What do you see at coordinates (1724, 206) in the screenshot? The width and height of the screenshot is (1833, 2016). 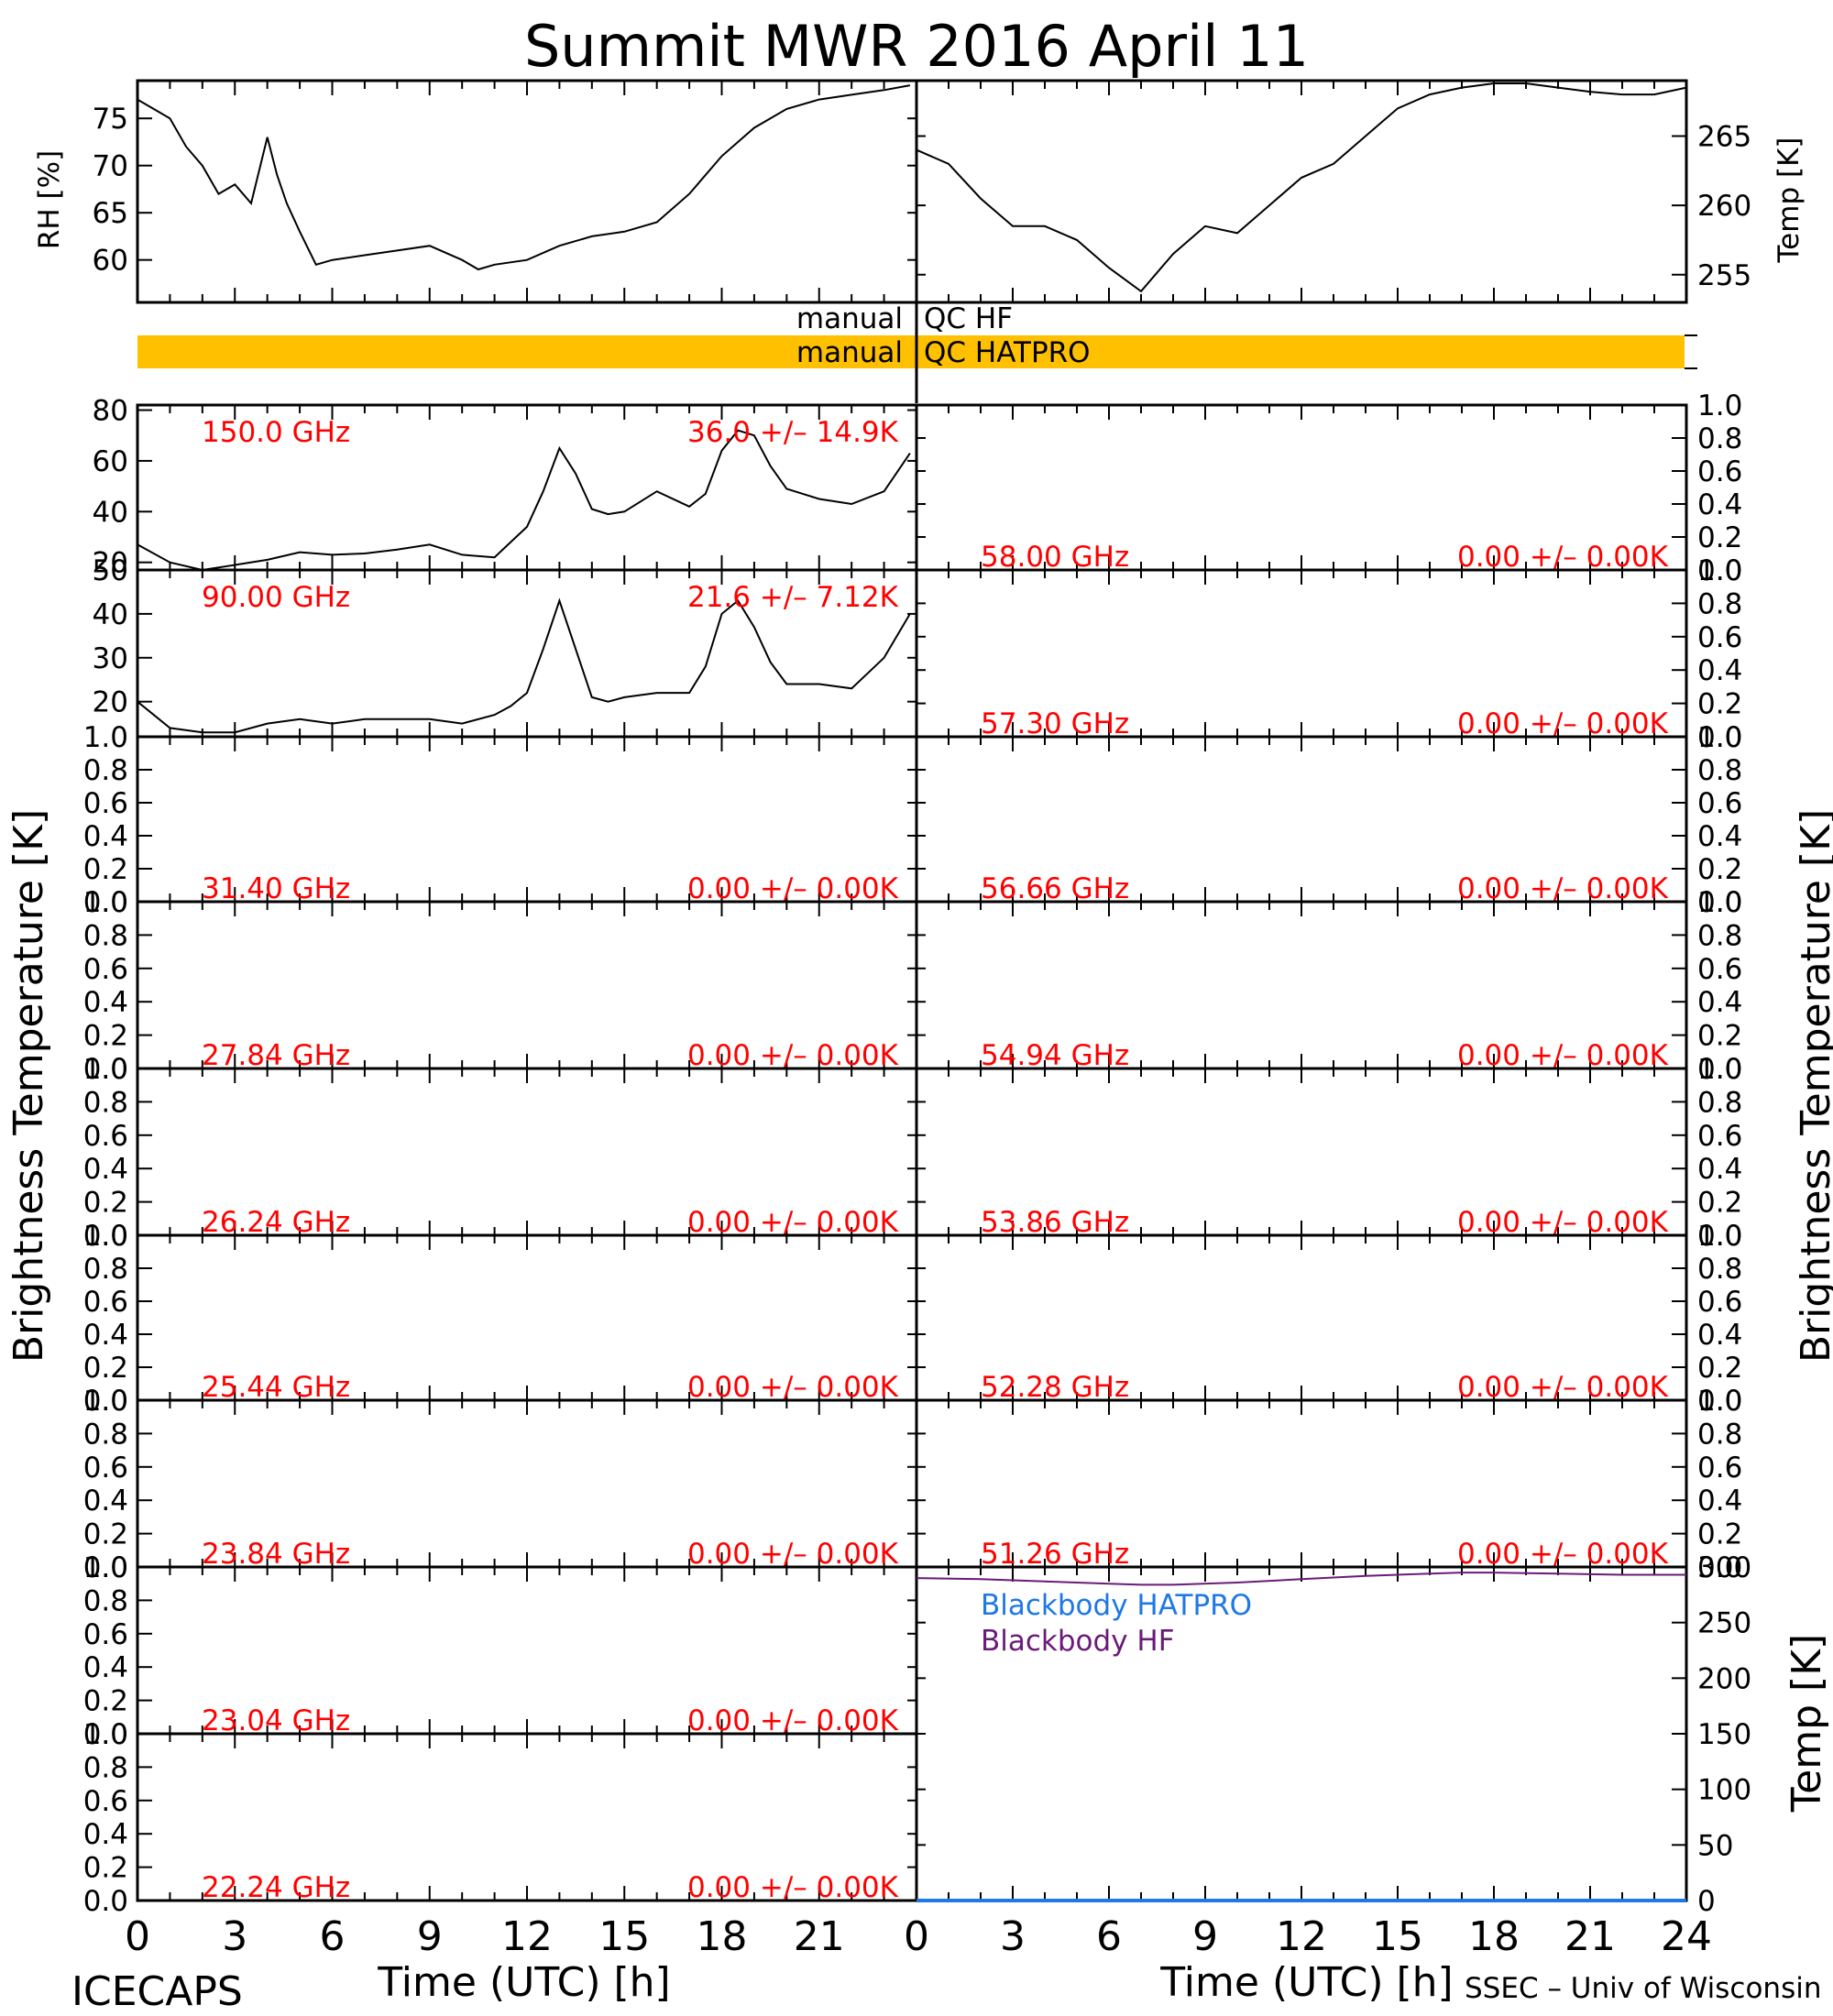 I see `y-tick-label: 260` at bounding box center [1724, 206].